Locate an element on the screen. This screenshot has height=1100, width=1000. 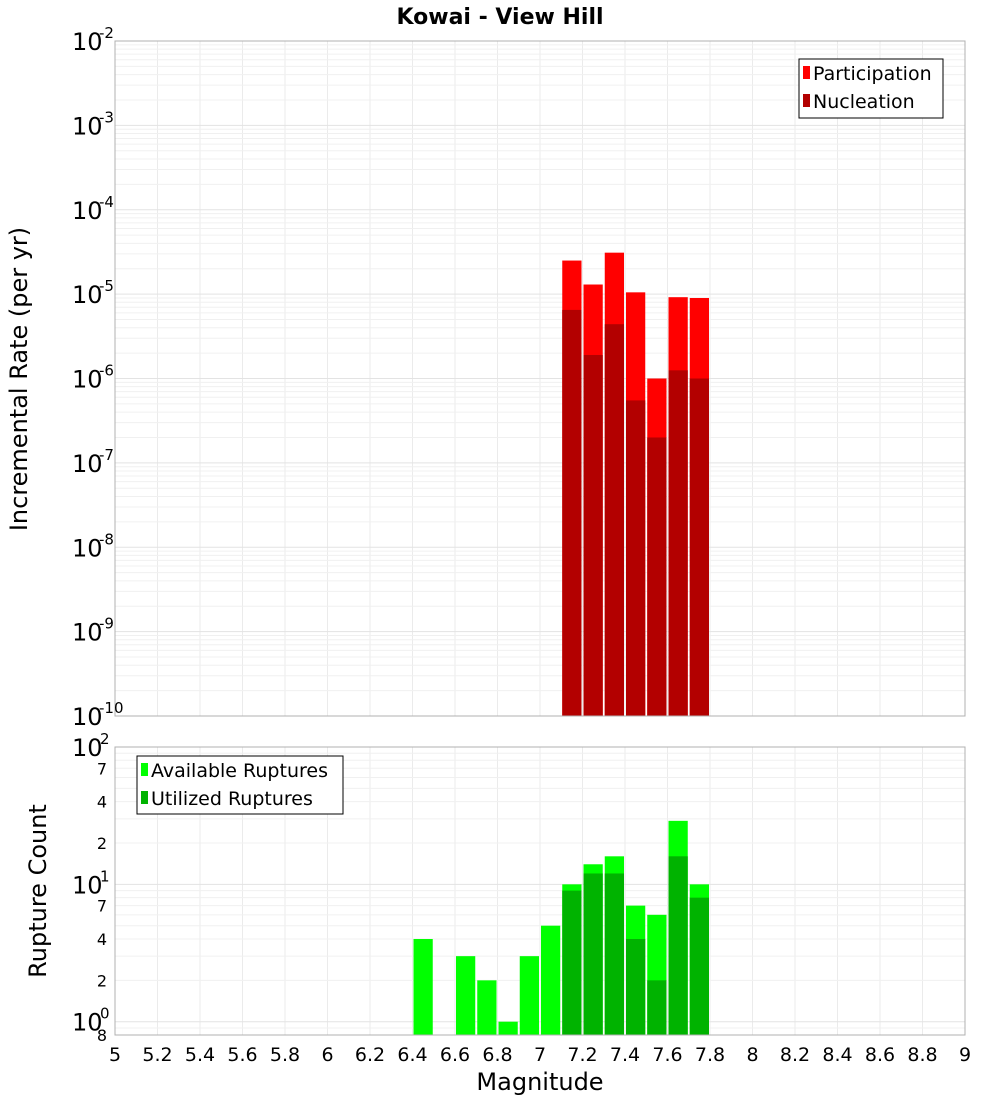
top-y-tick-exponent: -5 is located at coordinates (106, 286).